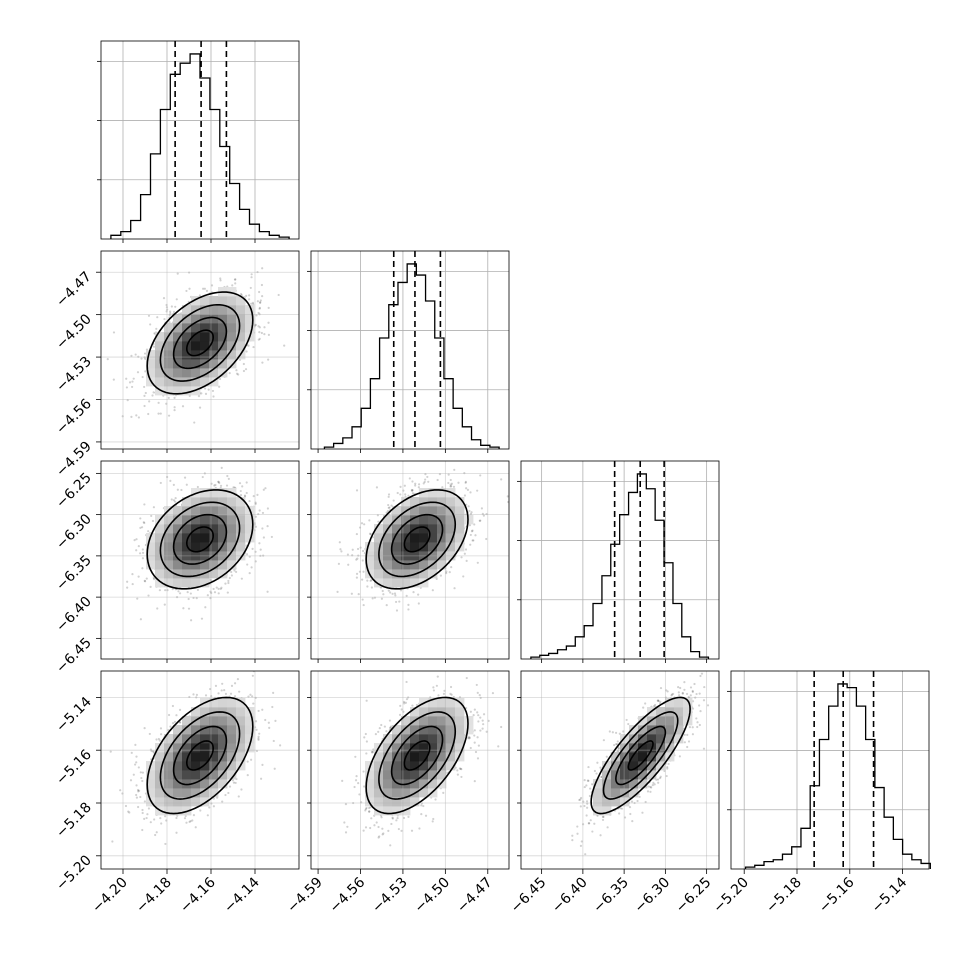 This screenshot has height=970, width=970. Describe the element at coordinates (410, 350) in the screenshot. I see `histogram-background` at that location.